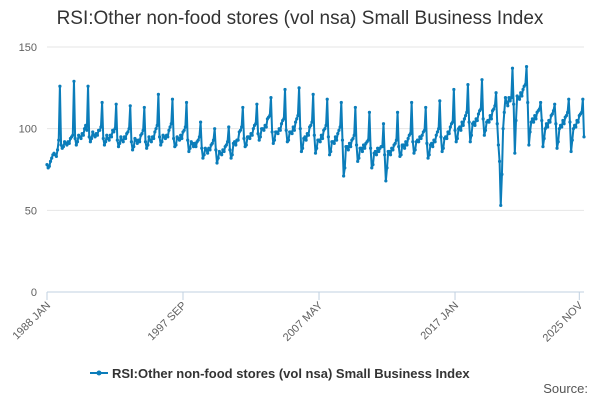  What do you see at coordinates (31, 321) in the screenshot?
I see `x-tick-label-0: 1988 JAN` at bounding box center [31, 321].